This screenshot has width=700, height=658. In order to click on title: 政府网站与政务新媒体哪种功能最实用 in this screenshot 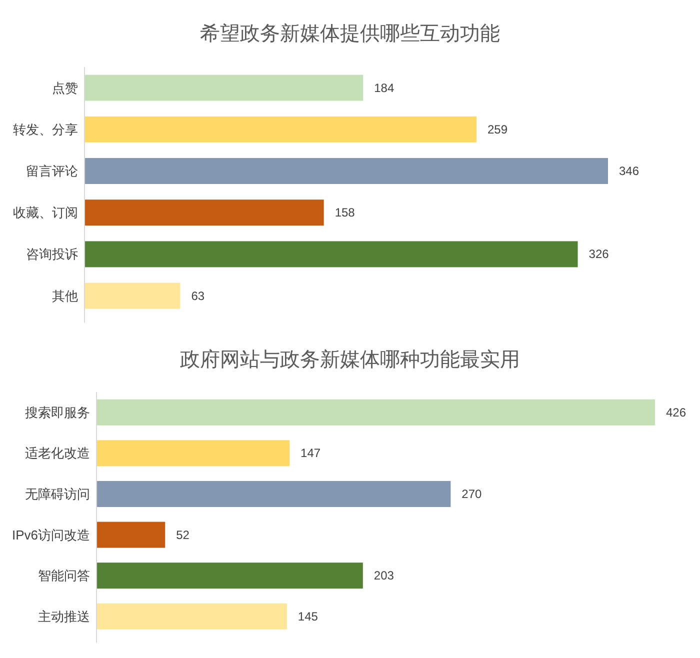, I will do `click(350, 360)`.